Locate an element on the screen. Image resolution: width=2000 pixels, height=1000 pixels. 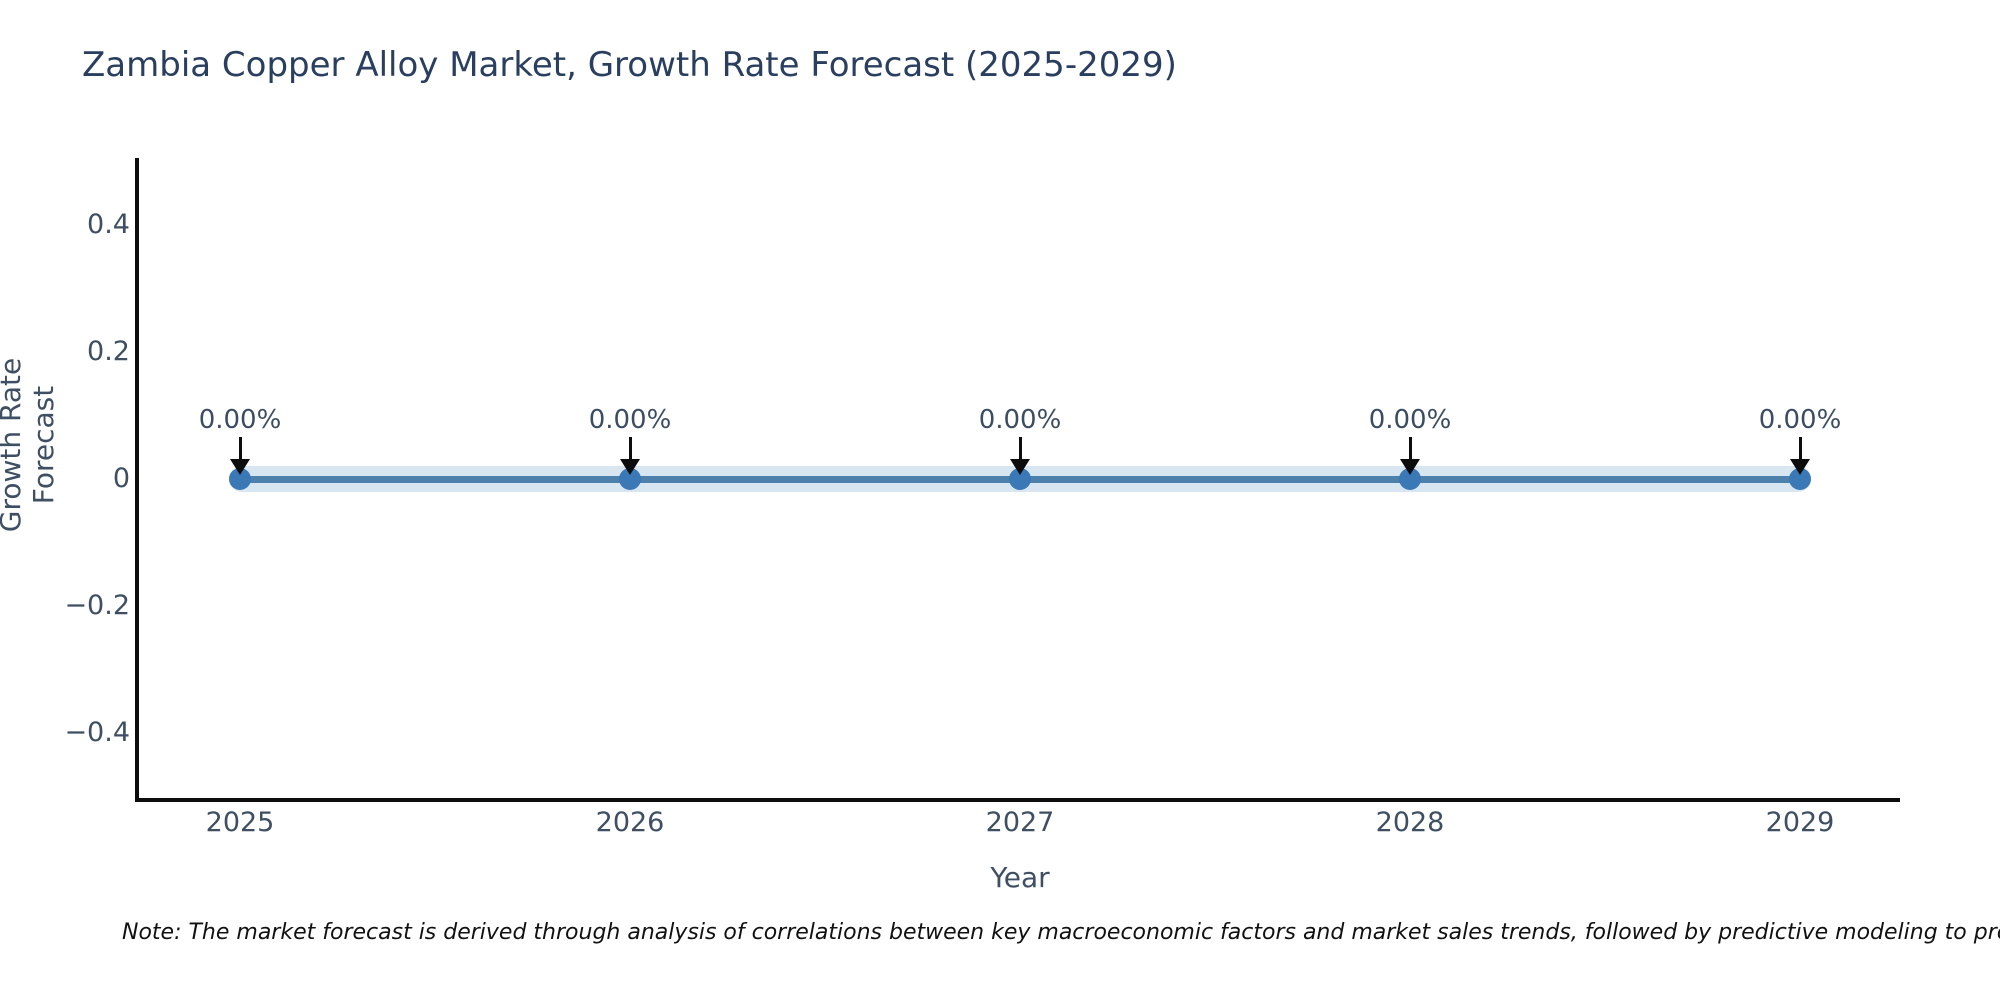
x-axis-title: Year is located at coordinates (1020, 877).